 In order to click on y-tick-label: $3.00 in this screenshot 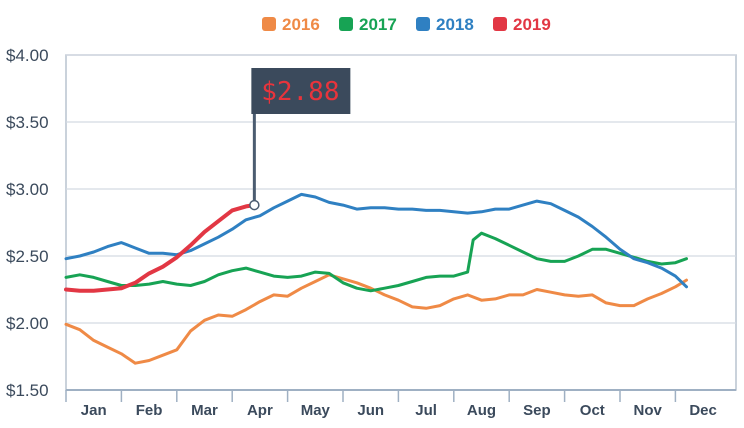, I will do `click(27, 189)`.